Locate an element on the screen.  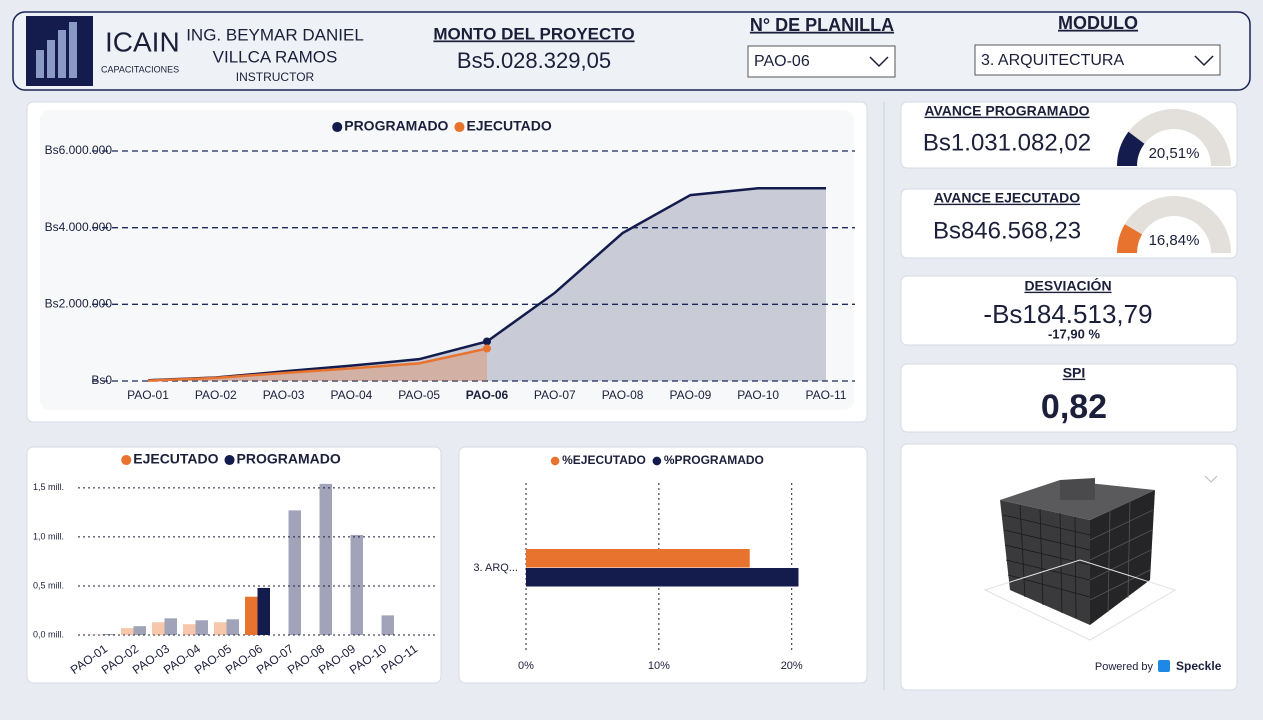
logo-subtitle: CAPACITACIONES is located at coordinates (140, 69).